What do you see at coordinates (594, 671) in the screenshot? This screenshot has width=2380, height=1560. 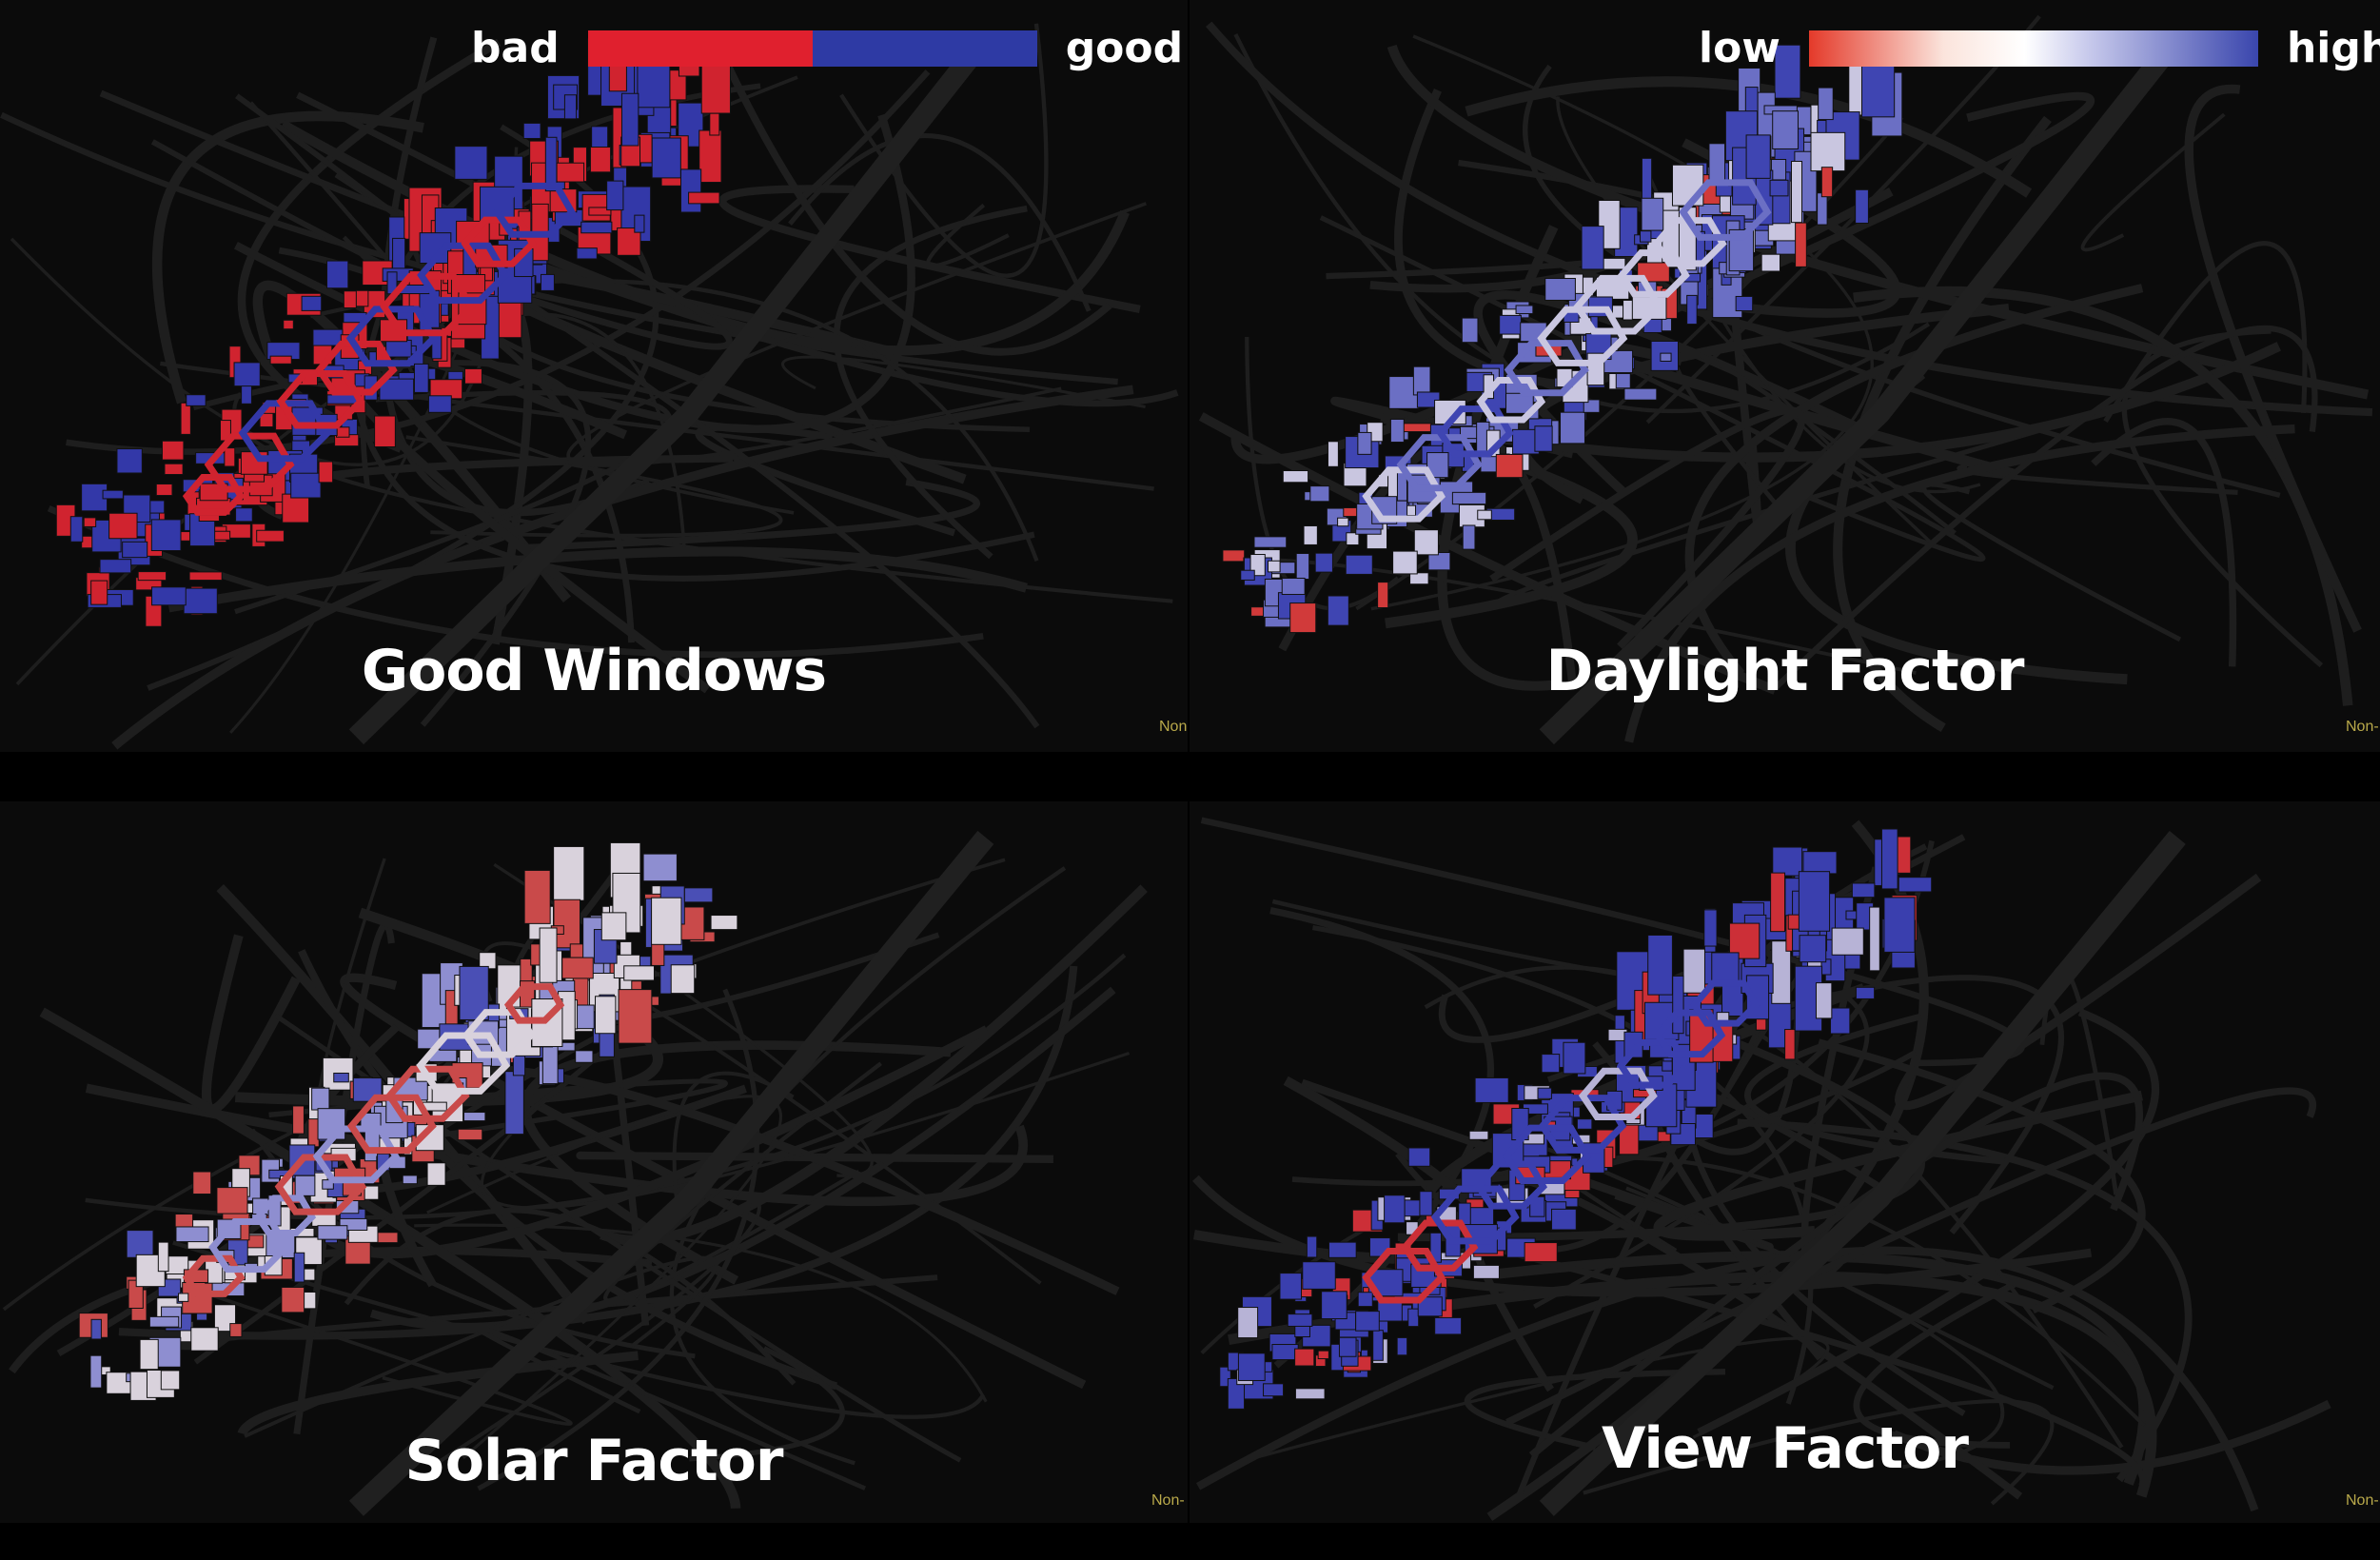 I see `panel-title: Good Windows` at bounding box center [594, 671].